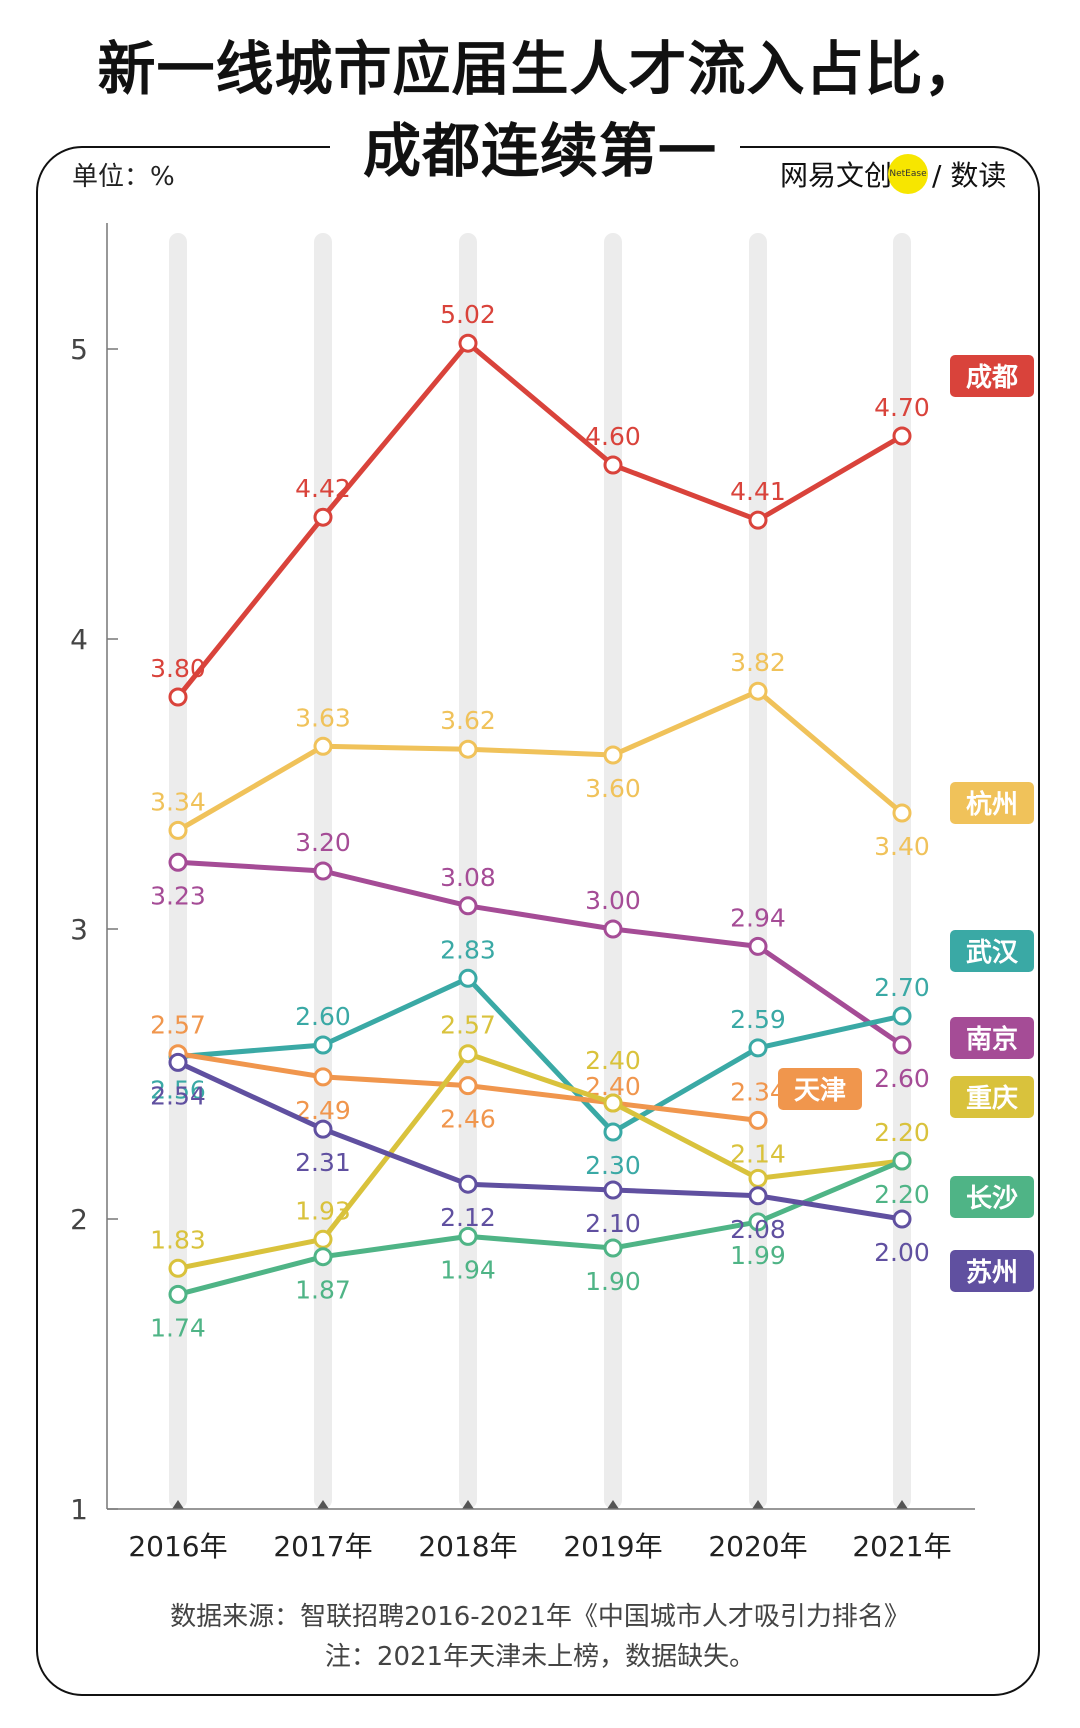 The height and width of the screenshot is (1728, 1080). Describe the element at coordinates (902, 1252) in the screenshot. I see `data-label: 2.00` at that location.